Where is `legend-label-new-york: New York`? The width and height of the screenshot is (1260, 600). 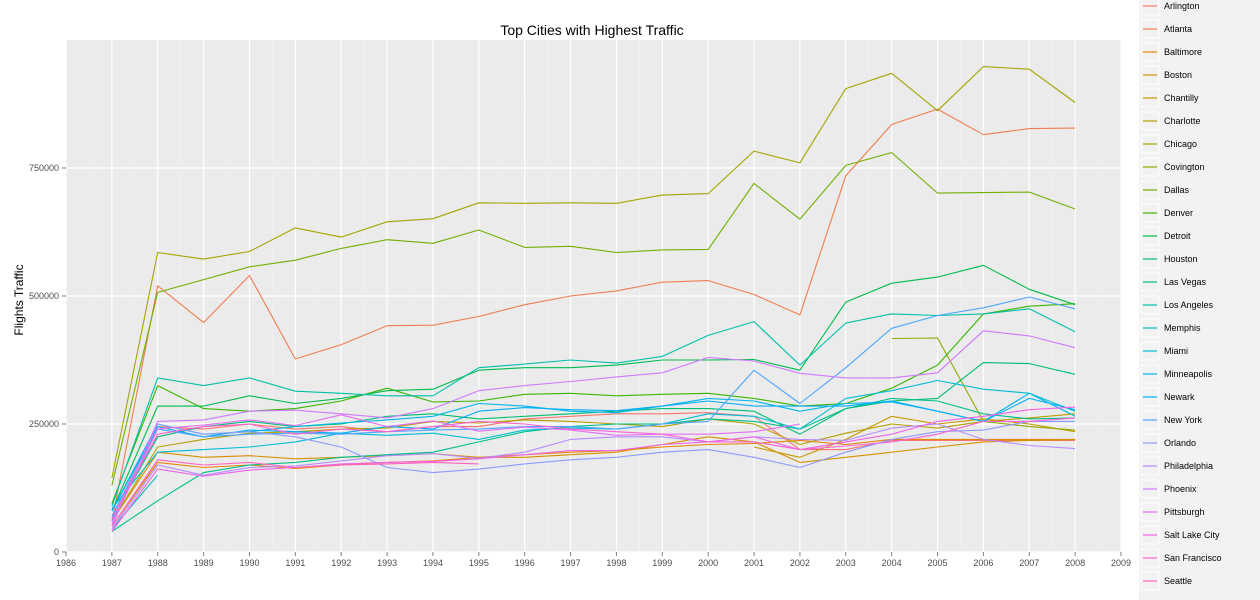 legend-label-new-york: New York is located at coordinates (1183, 420).